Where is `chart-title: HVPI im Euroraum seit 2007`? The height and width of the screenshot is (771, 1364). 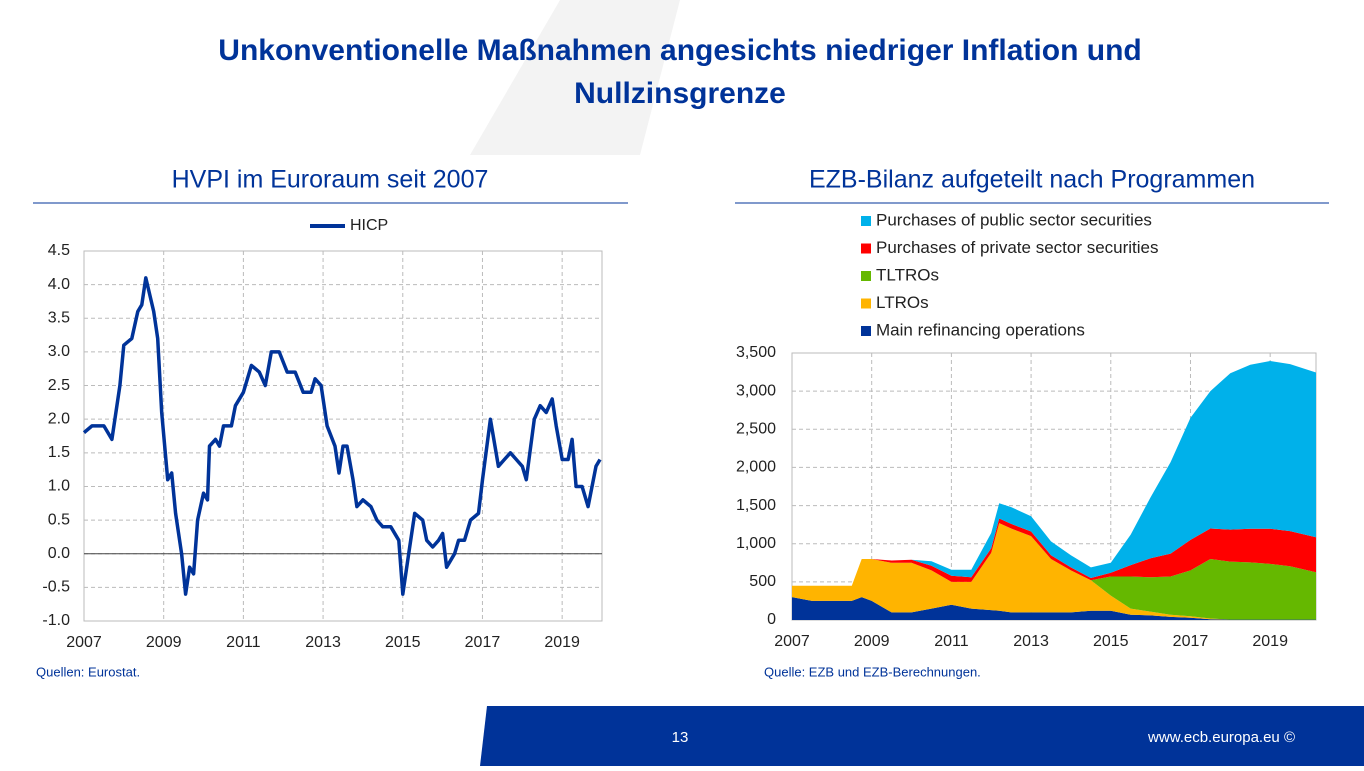
chart-title: HVPI im Euroraum seit 2007 is located at coordinates (330, 180).